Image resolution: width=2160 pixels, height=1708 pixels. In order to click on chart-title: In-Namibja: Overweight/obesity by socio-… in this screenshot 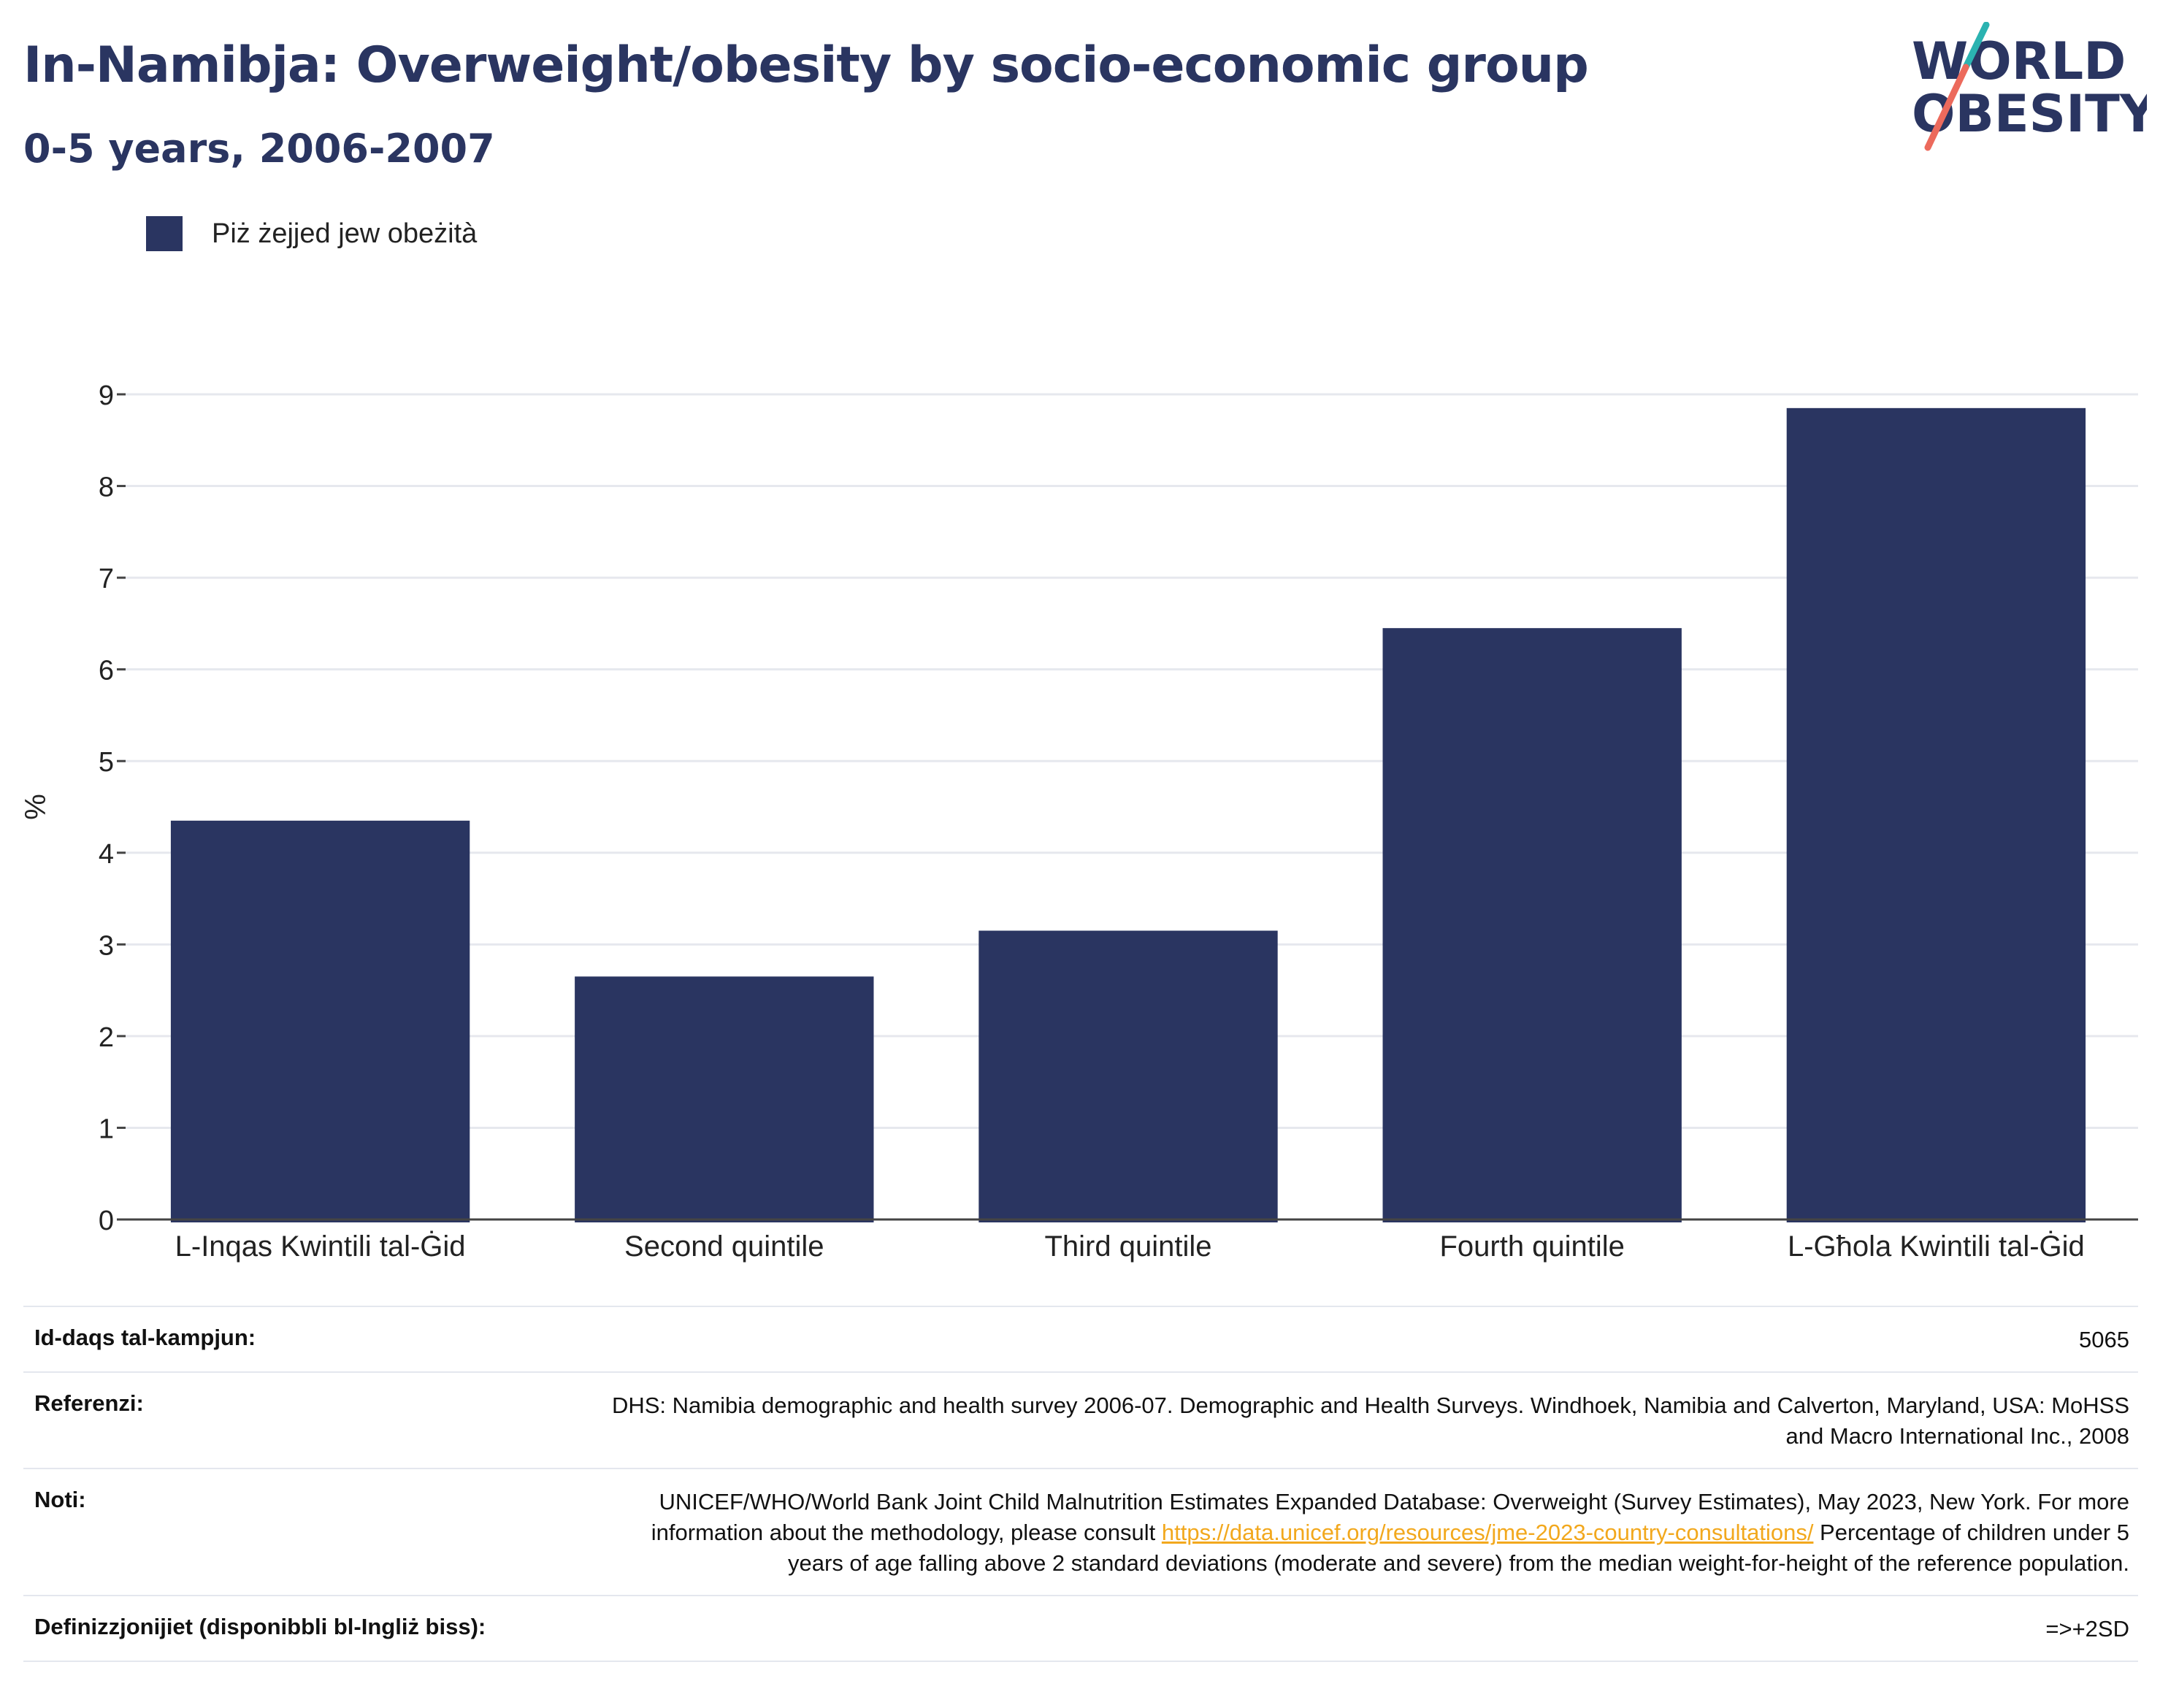, I will do `click(806, 65)`.